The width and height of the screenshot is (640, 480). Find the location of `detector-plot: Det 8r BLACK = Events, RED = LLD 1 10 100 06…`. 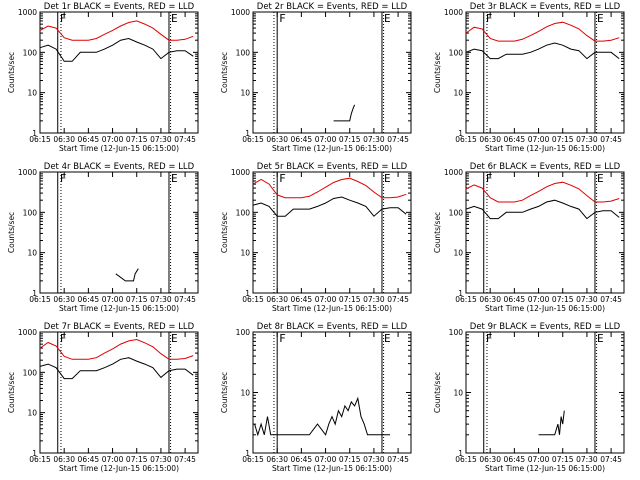

detector-plot: Det 8r BLACK = Events, RED = LLD 1 10 100 06… is located at coordinates (316, 397).